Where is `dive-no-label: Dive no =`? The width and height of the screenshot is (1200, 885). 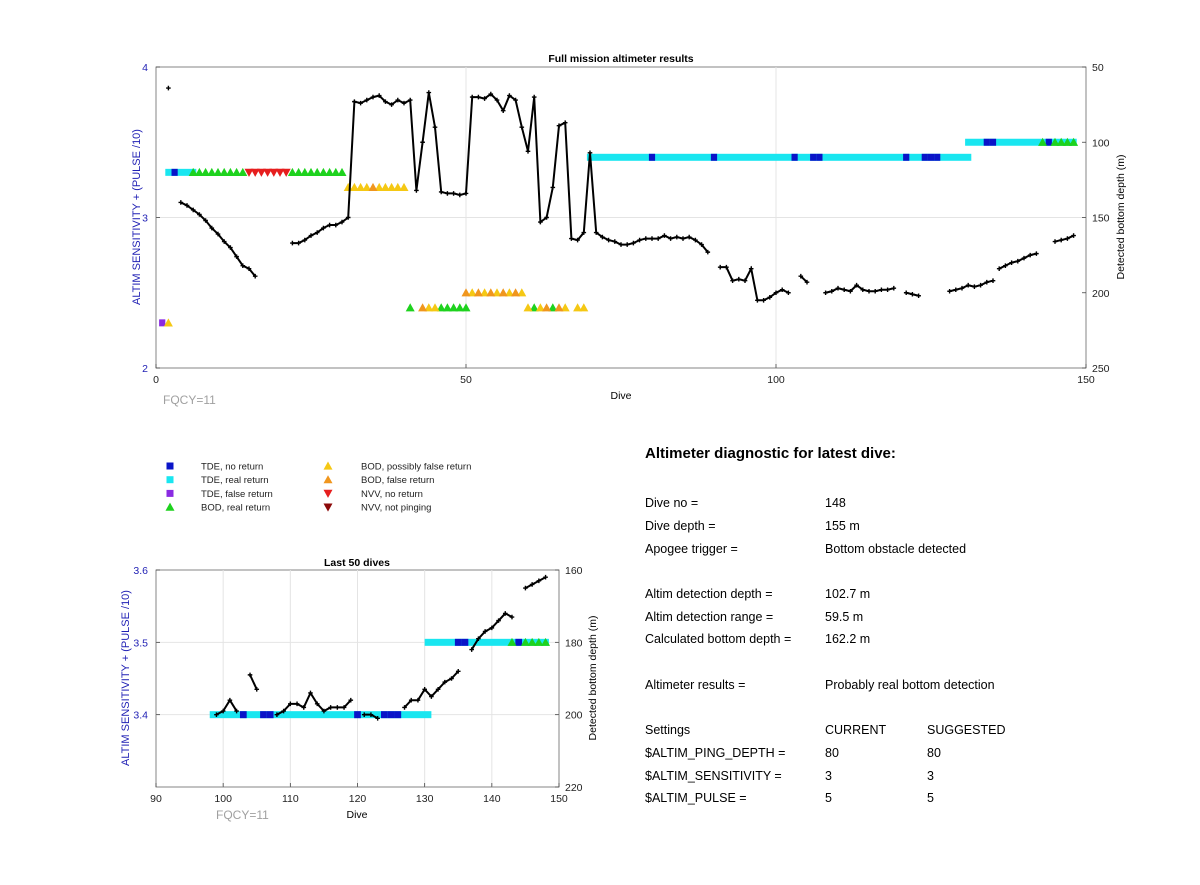
dive-no-label: Dive no = is located at coordinates (672, 503).